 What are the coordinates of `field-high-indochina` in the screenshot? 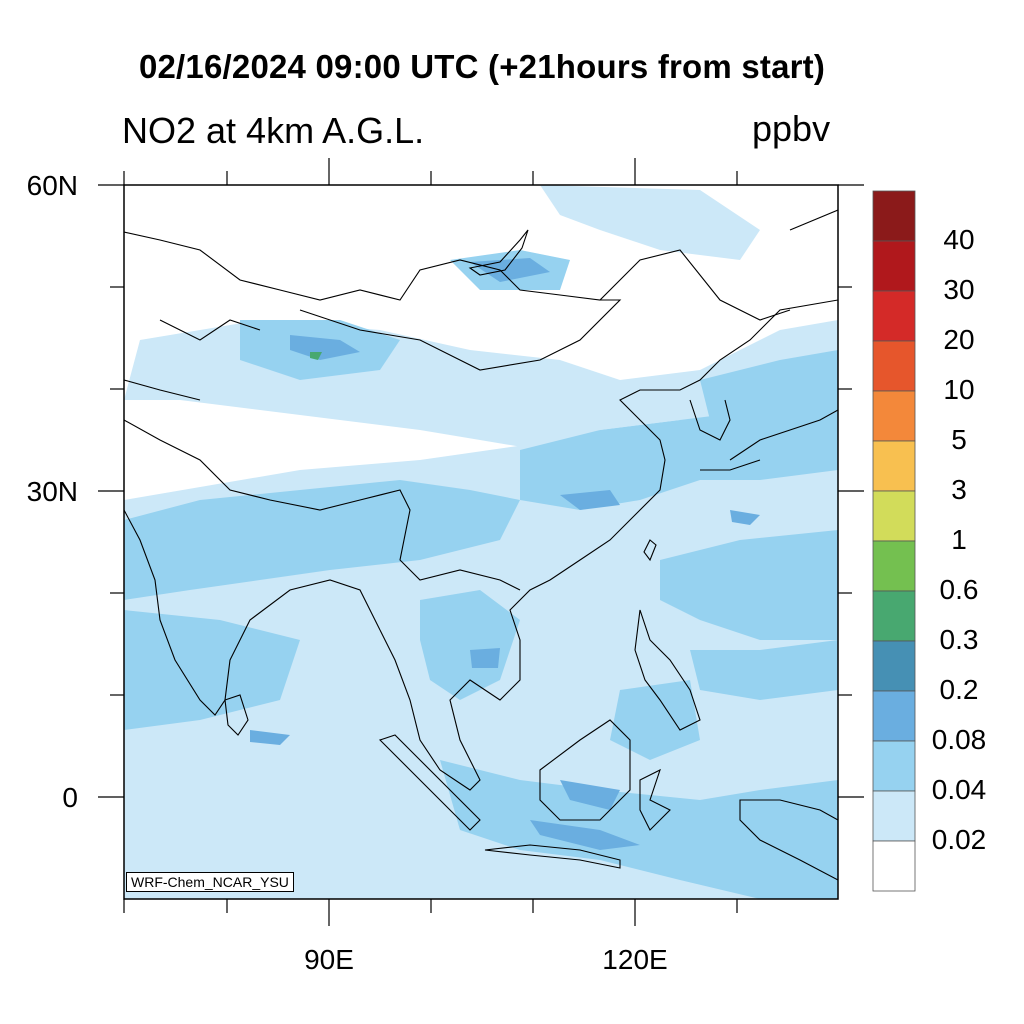 It's located at (485, 658).